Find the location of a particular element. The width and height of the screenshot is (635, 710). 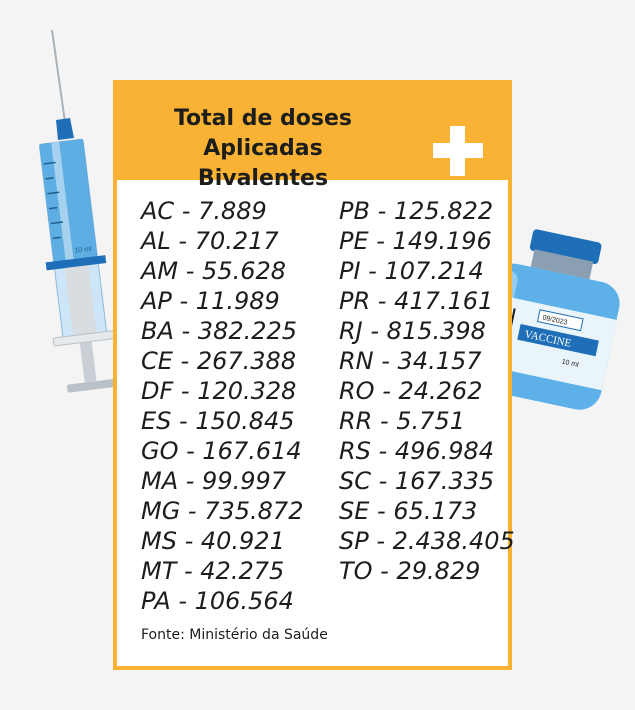

dose-item-df: DF - 120.328 is located at coordinates (219, 391).